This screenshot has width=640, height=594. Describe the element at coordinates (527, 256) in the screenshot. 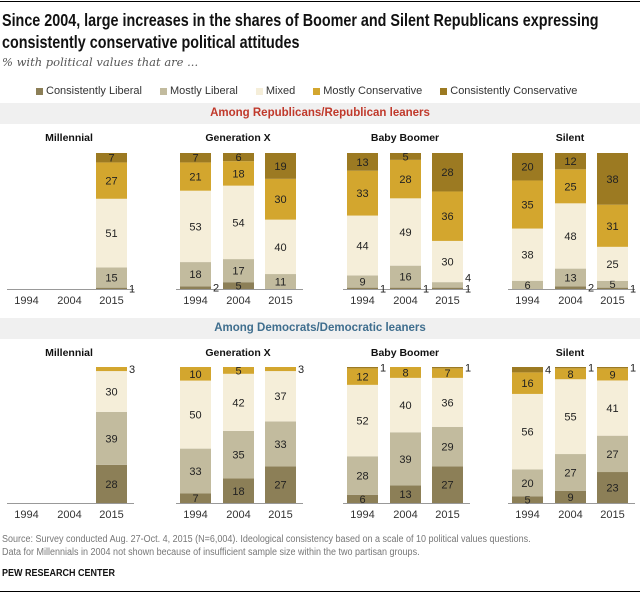

I see `data-label: 38` at that location.